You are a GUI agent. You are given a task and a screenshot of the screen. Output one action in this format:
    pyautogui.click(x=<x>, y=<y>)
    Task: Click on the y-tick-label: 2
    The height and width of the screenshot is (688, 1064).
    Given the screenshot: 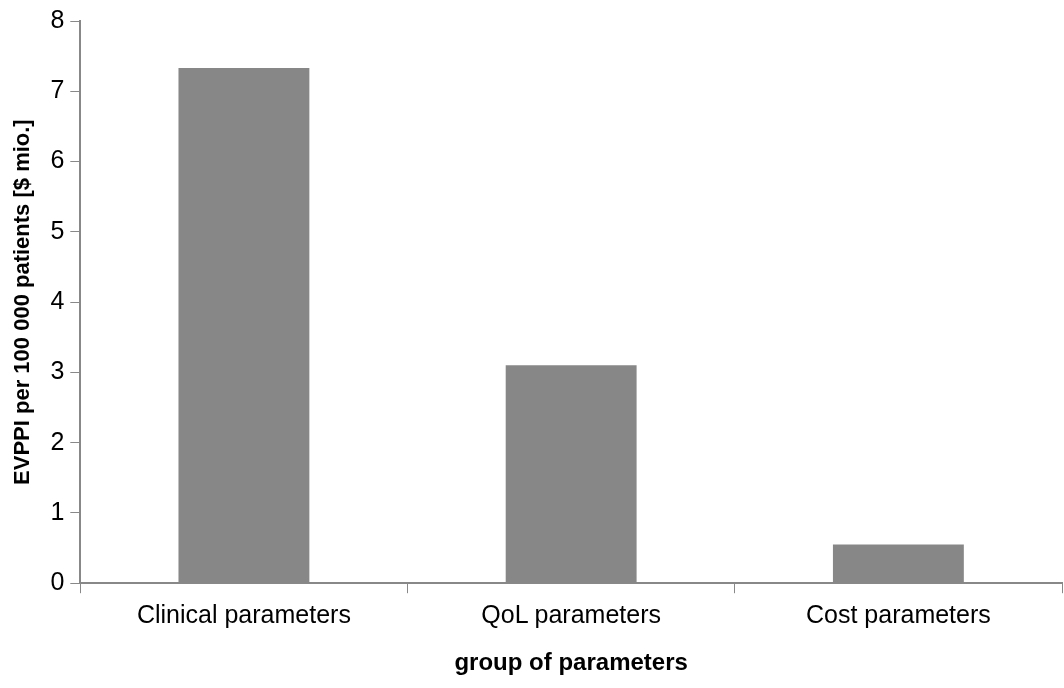 What is the action you would take?
    pyautogui.click(x=57, y=440)
    